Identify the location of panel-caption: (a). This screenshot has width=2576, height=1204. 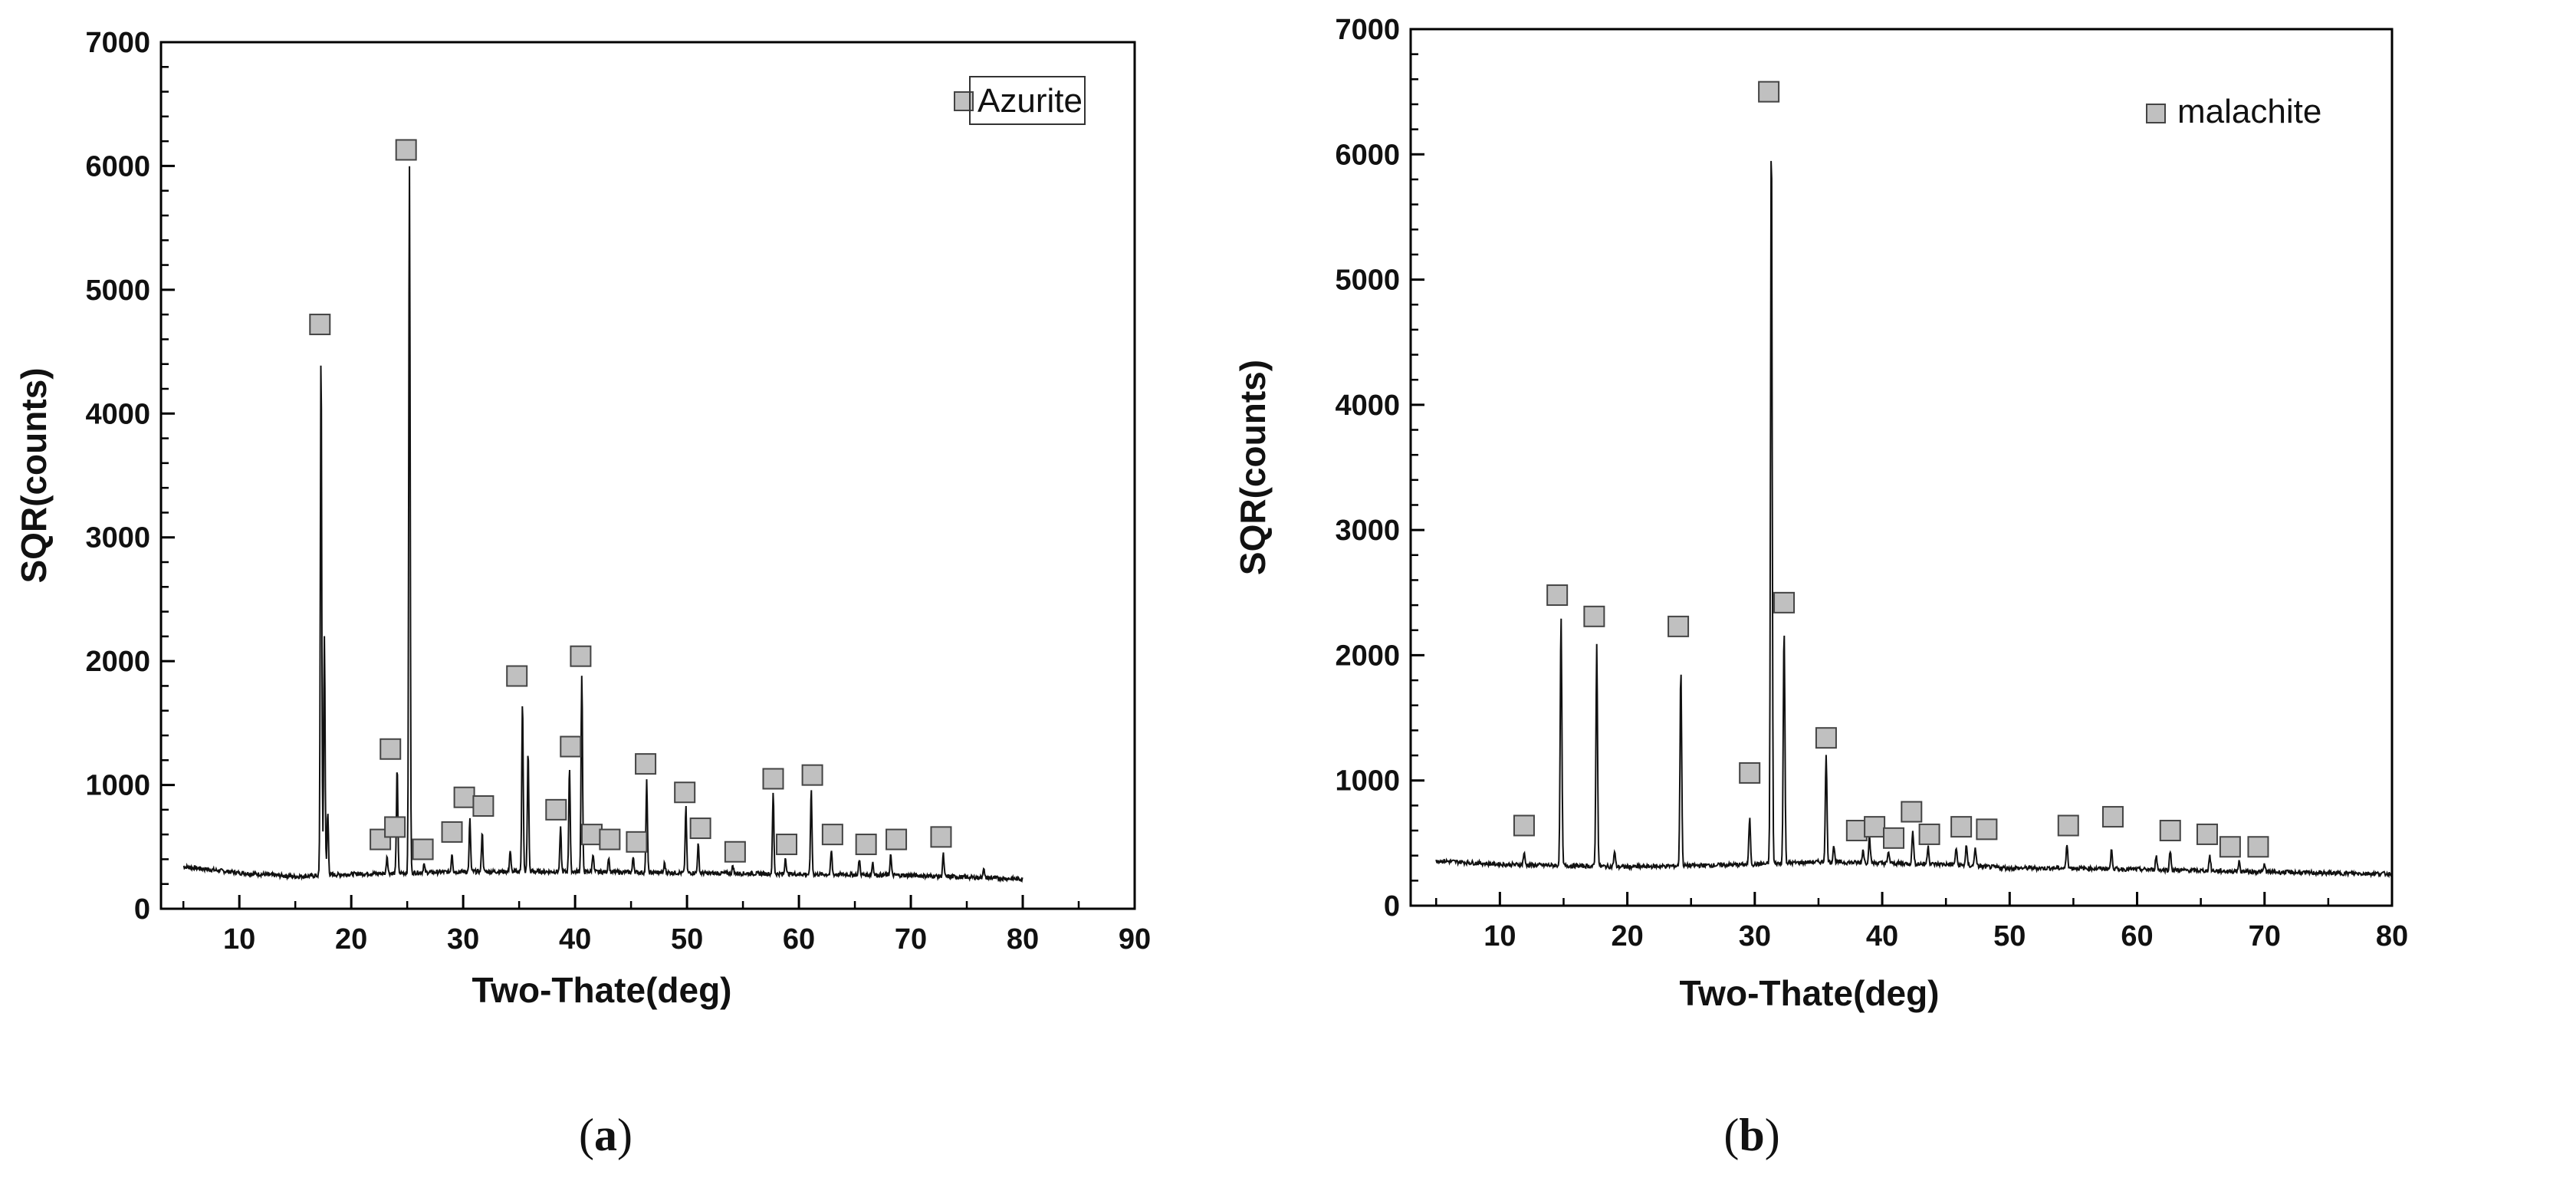
(605, 1135).